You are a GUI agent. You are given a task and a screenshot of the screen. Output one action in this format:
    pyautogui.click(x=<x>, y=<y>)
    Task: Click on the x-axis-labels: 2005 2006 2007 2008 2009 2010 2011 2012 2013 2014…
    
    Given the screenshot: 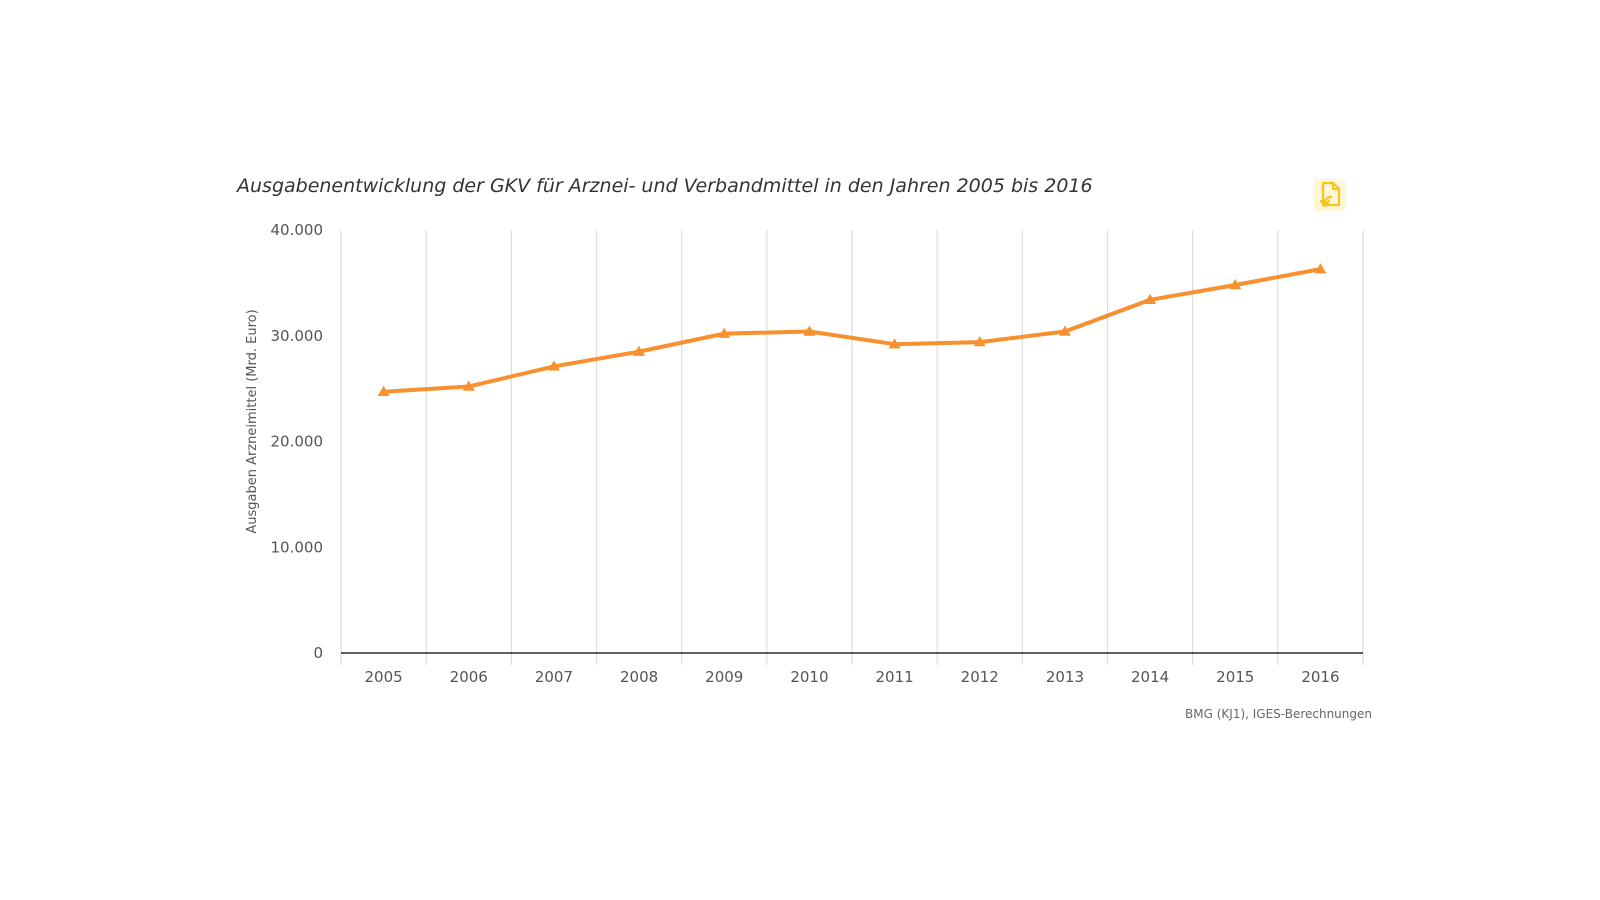 What is the action you would take?
    pyautogui.click(x=851, y=677)
    